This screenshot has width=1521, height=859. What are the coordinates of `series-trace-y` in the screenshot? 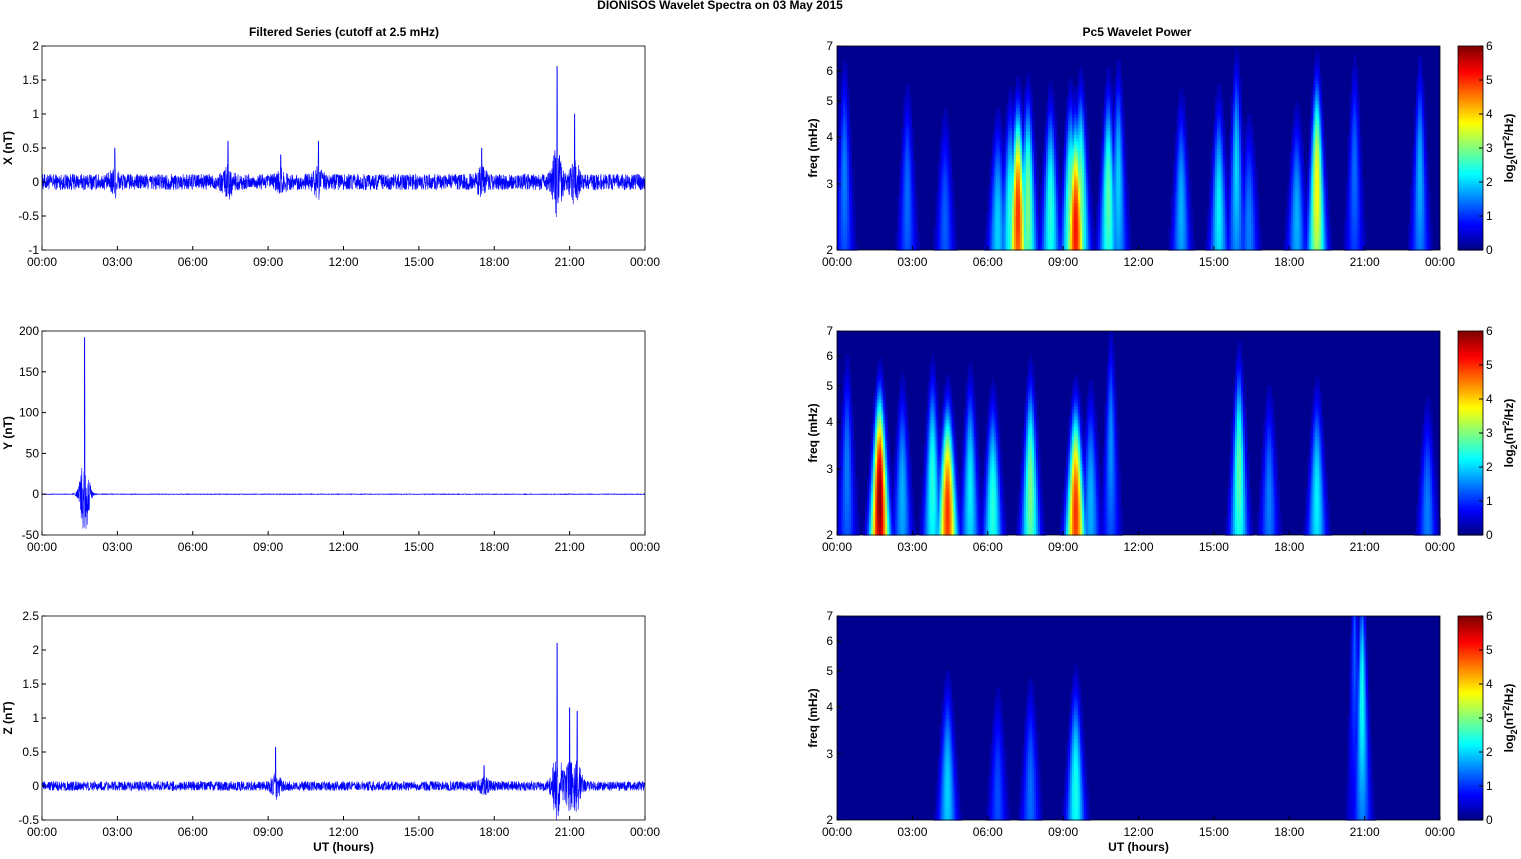 It's located at (343, 433).